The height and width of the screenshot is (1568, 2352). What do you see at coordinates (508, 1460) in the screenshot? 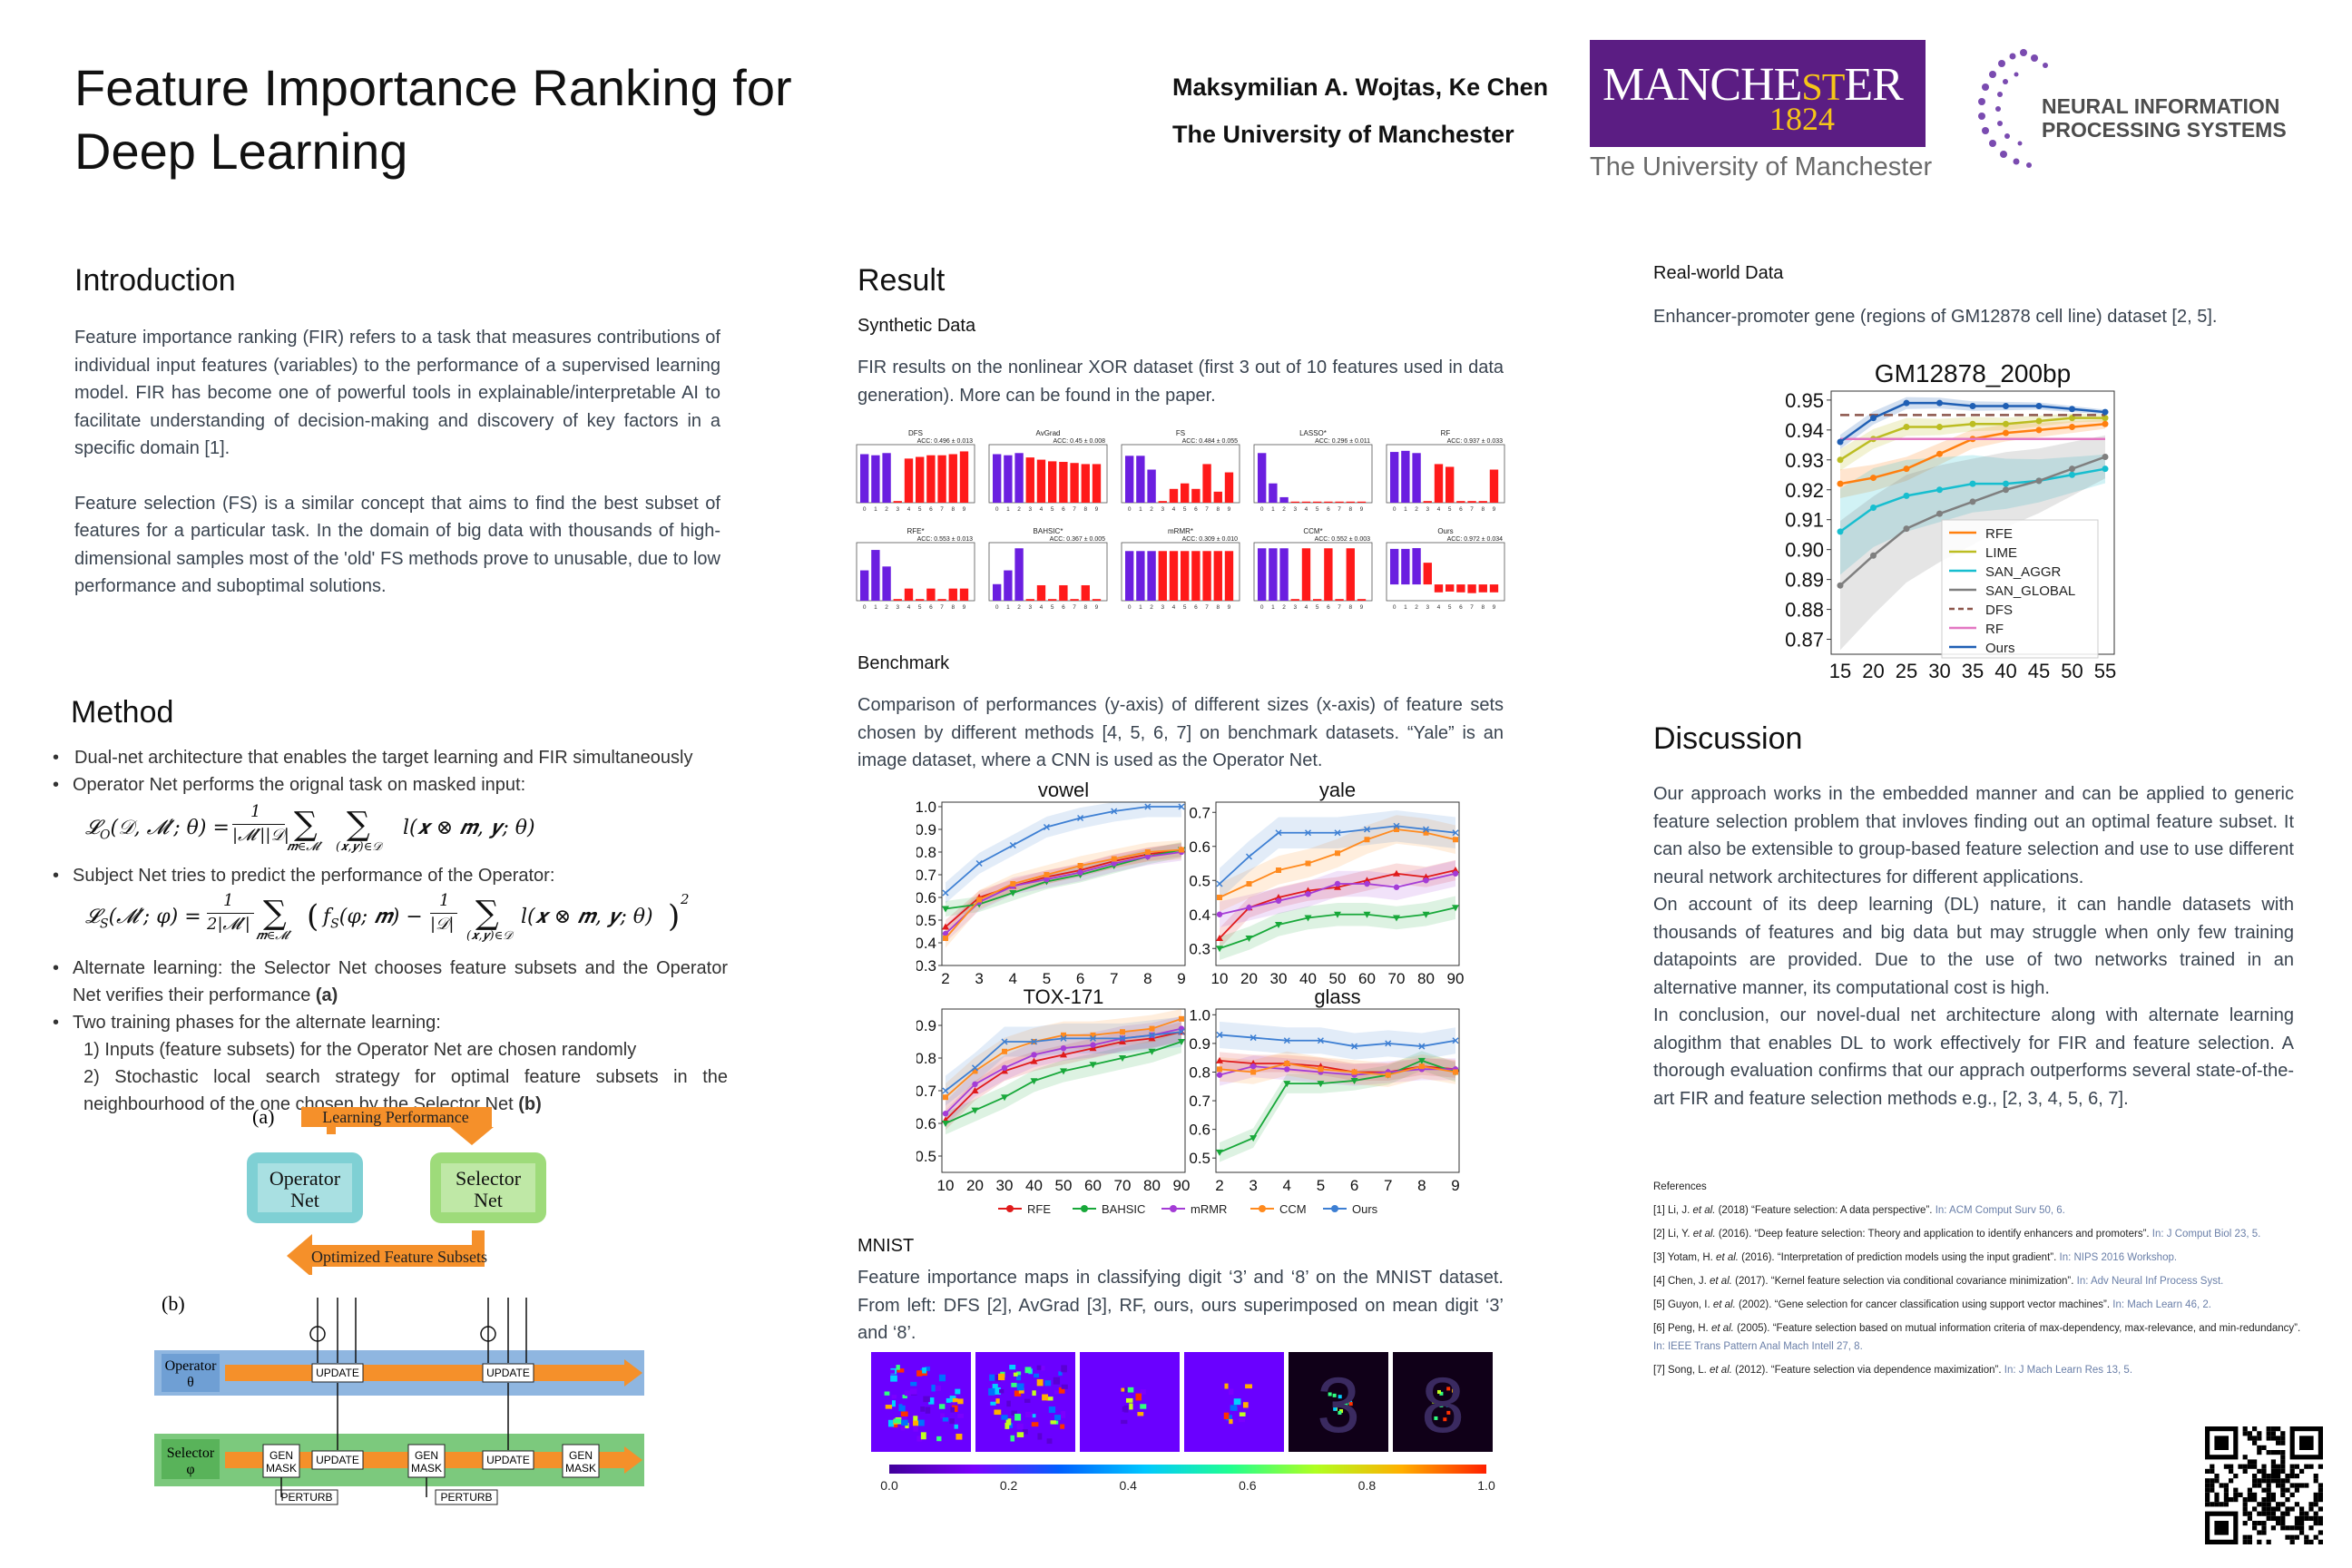
I see `svg-text: UPDATE` at bounding box center [508, 1460].